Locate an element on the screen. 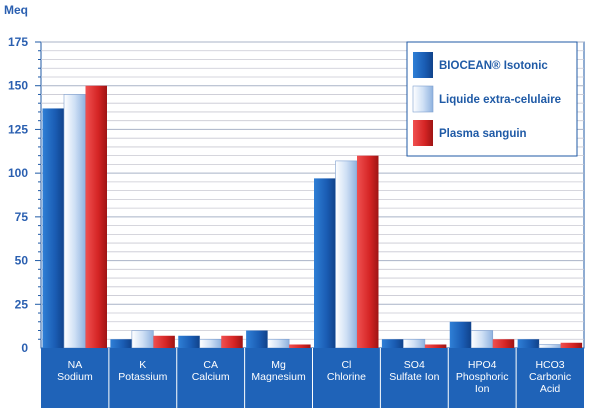 This screenshot has width=590, height=412. y-tick-label: 100 is located at coordinates (18, 173).